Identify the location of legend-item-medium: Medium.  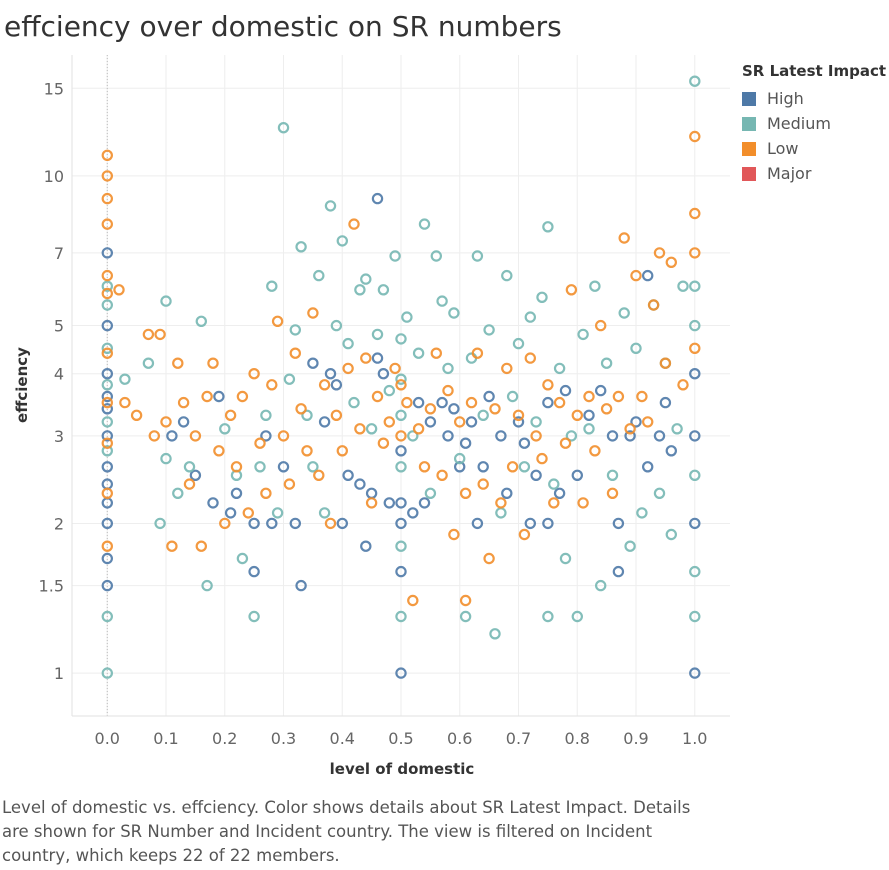
(814, 123).